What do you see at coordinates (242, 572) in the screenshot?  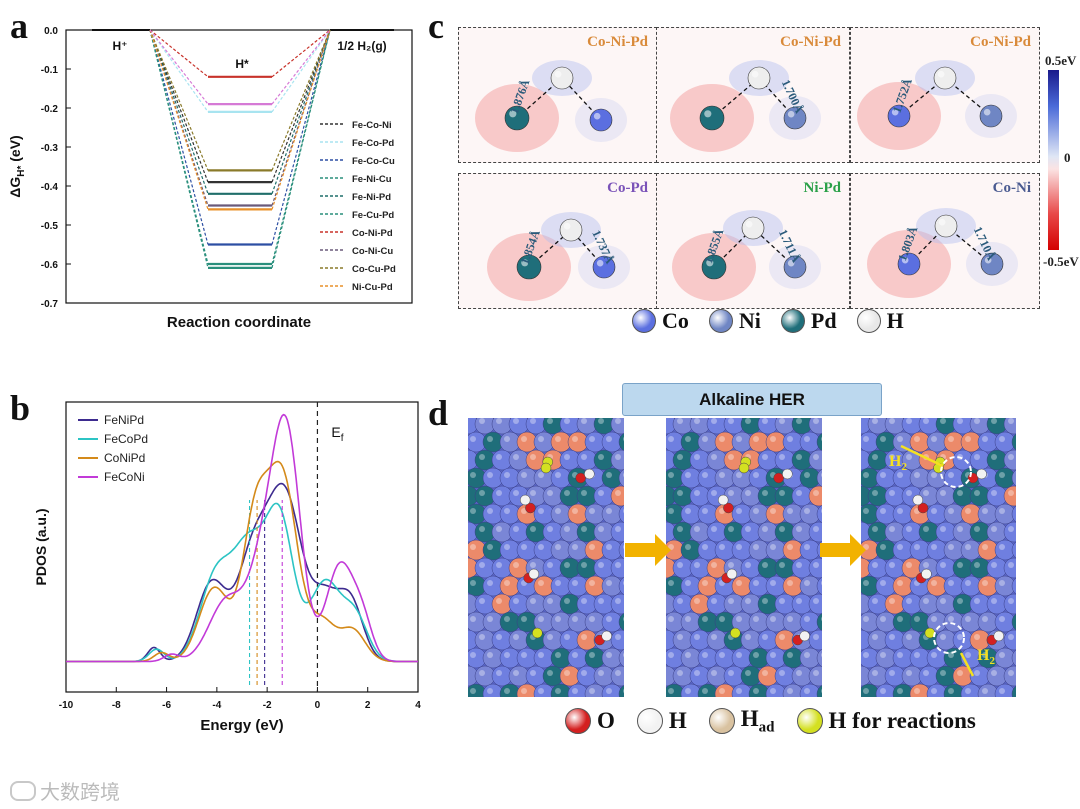 I see `chart-b-curve-FeNiPd` at bounding box center [242, 572].